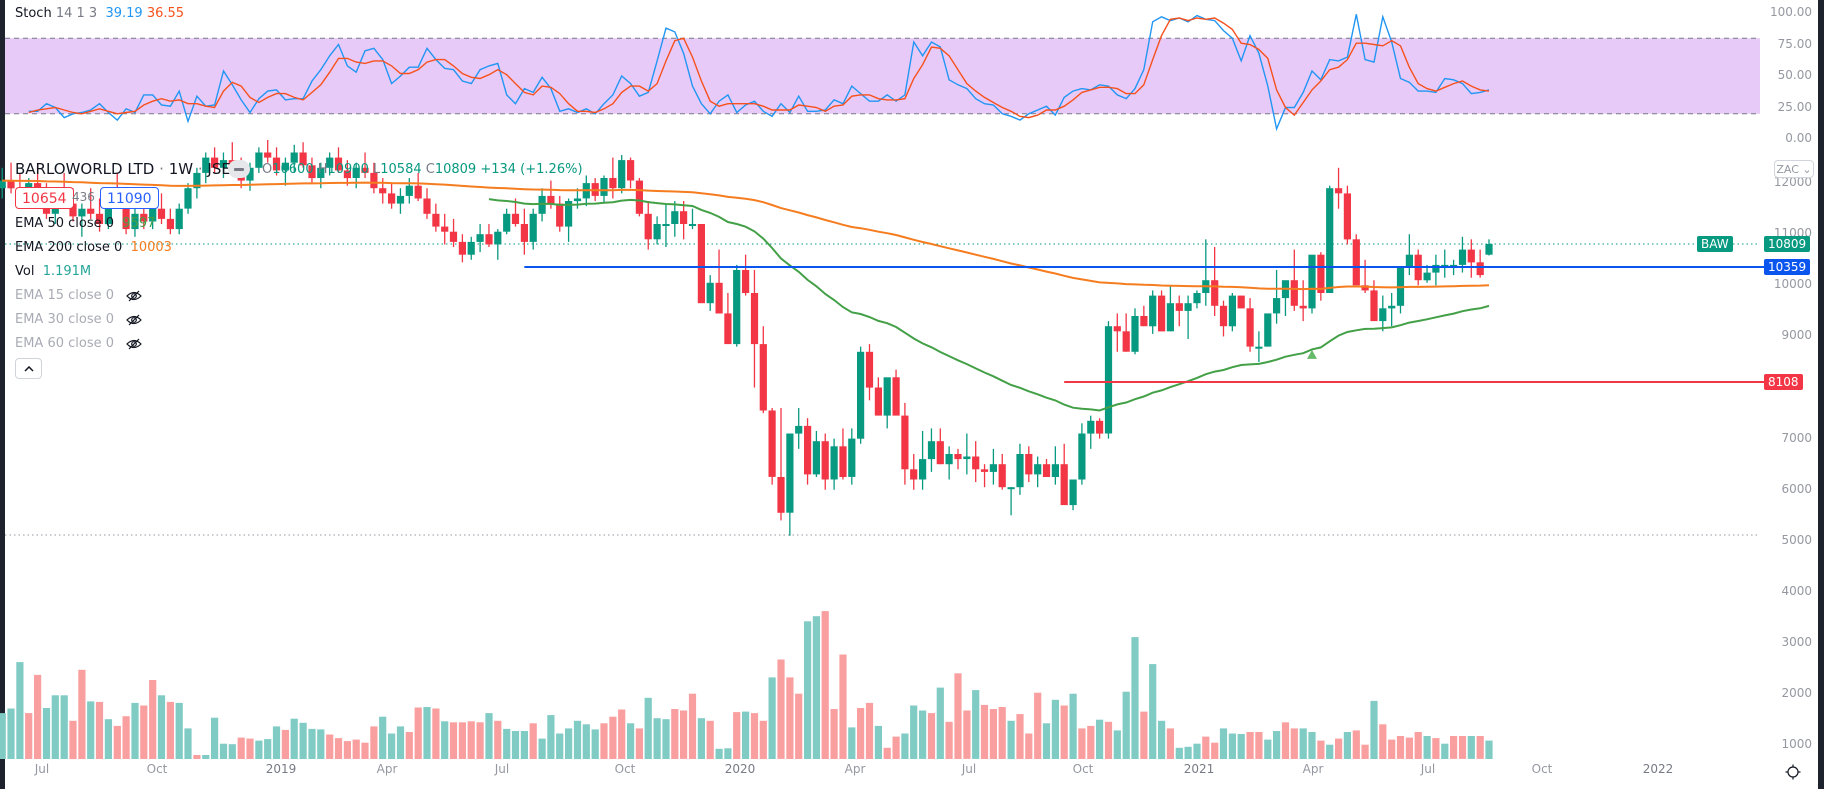  I want to click on price-axis-label: 10000, so click(1792, 284).